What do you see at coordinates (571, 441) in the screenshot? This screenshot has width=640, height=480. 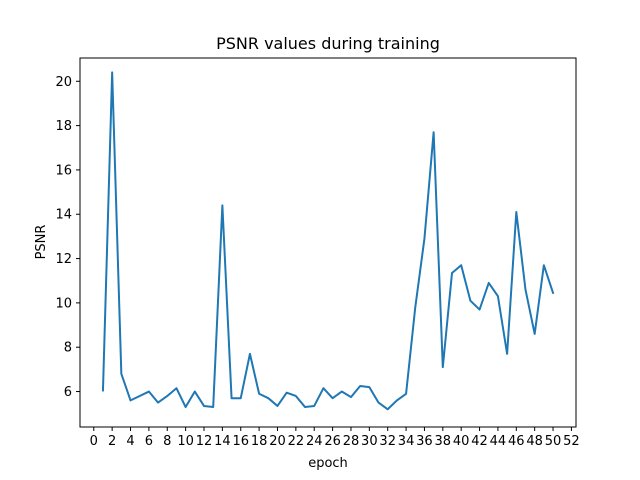 I see `x-tick-label: 52` at bounding box center [571, 441].